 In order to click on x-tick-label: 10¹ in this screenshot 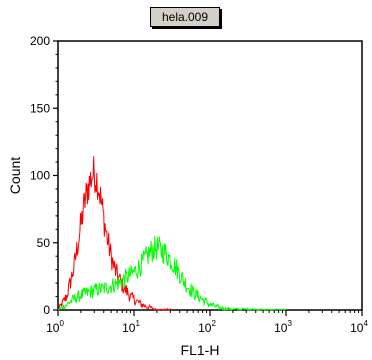, I will do `click(131, 327)`.